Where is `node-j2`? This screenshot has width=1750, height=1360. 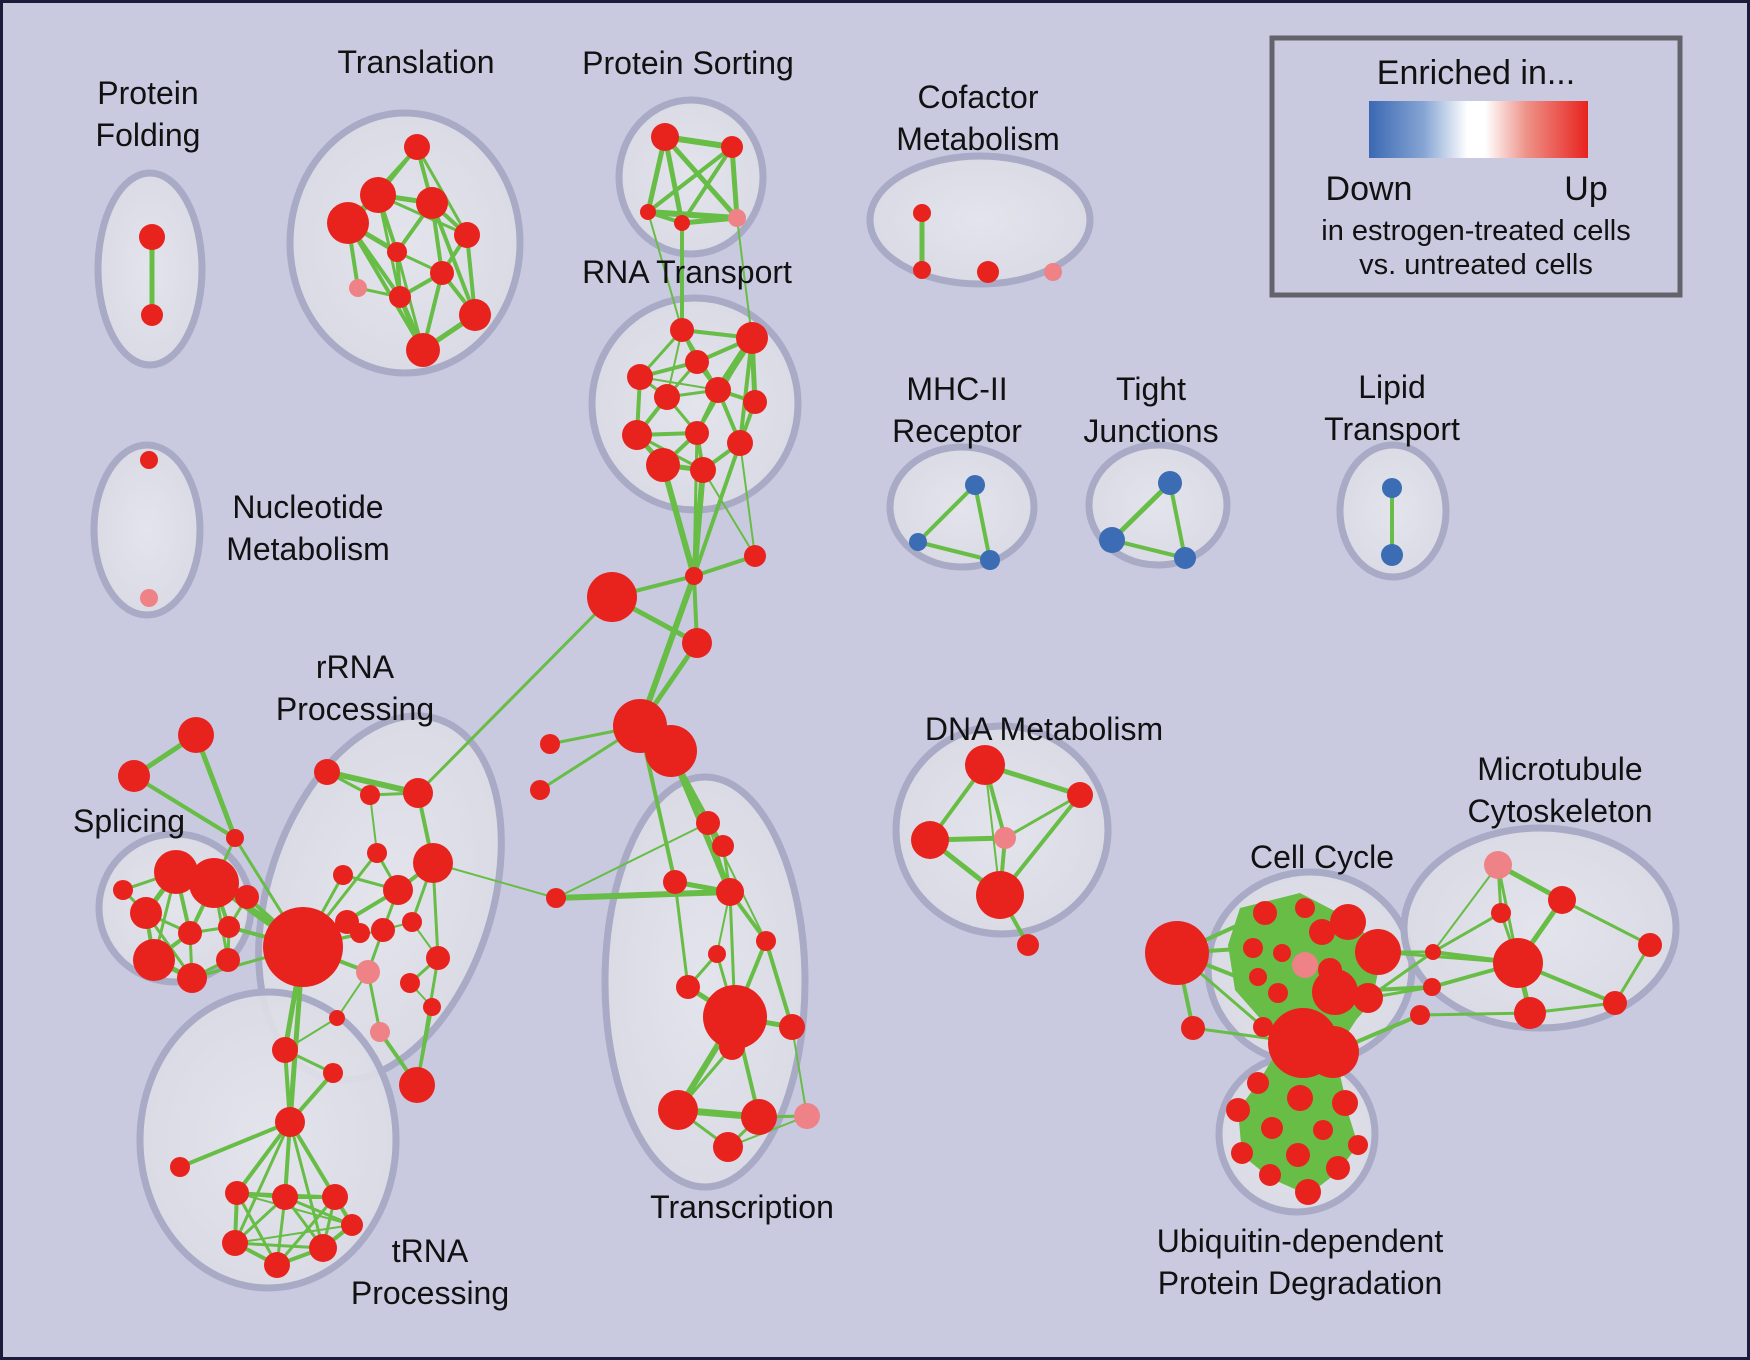 node-j2 is located at coordinates (755, 556).